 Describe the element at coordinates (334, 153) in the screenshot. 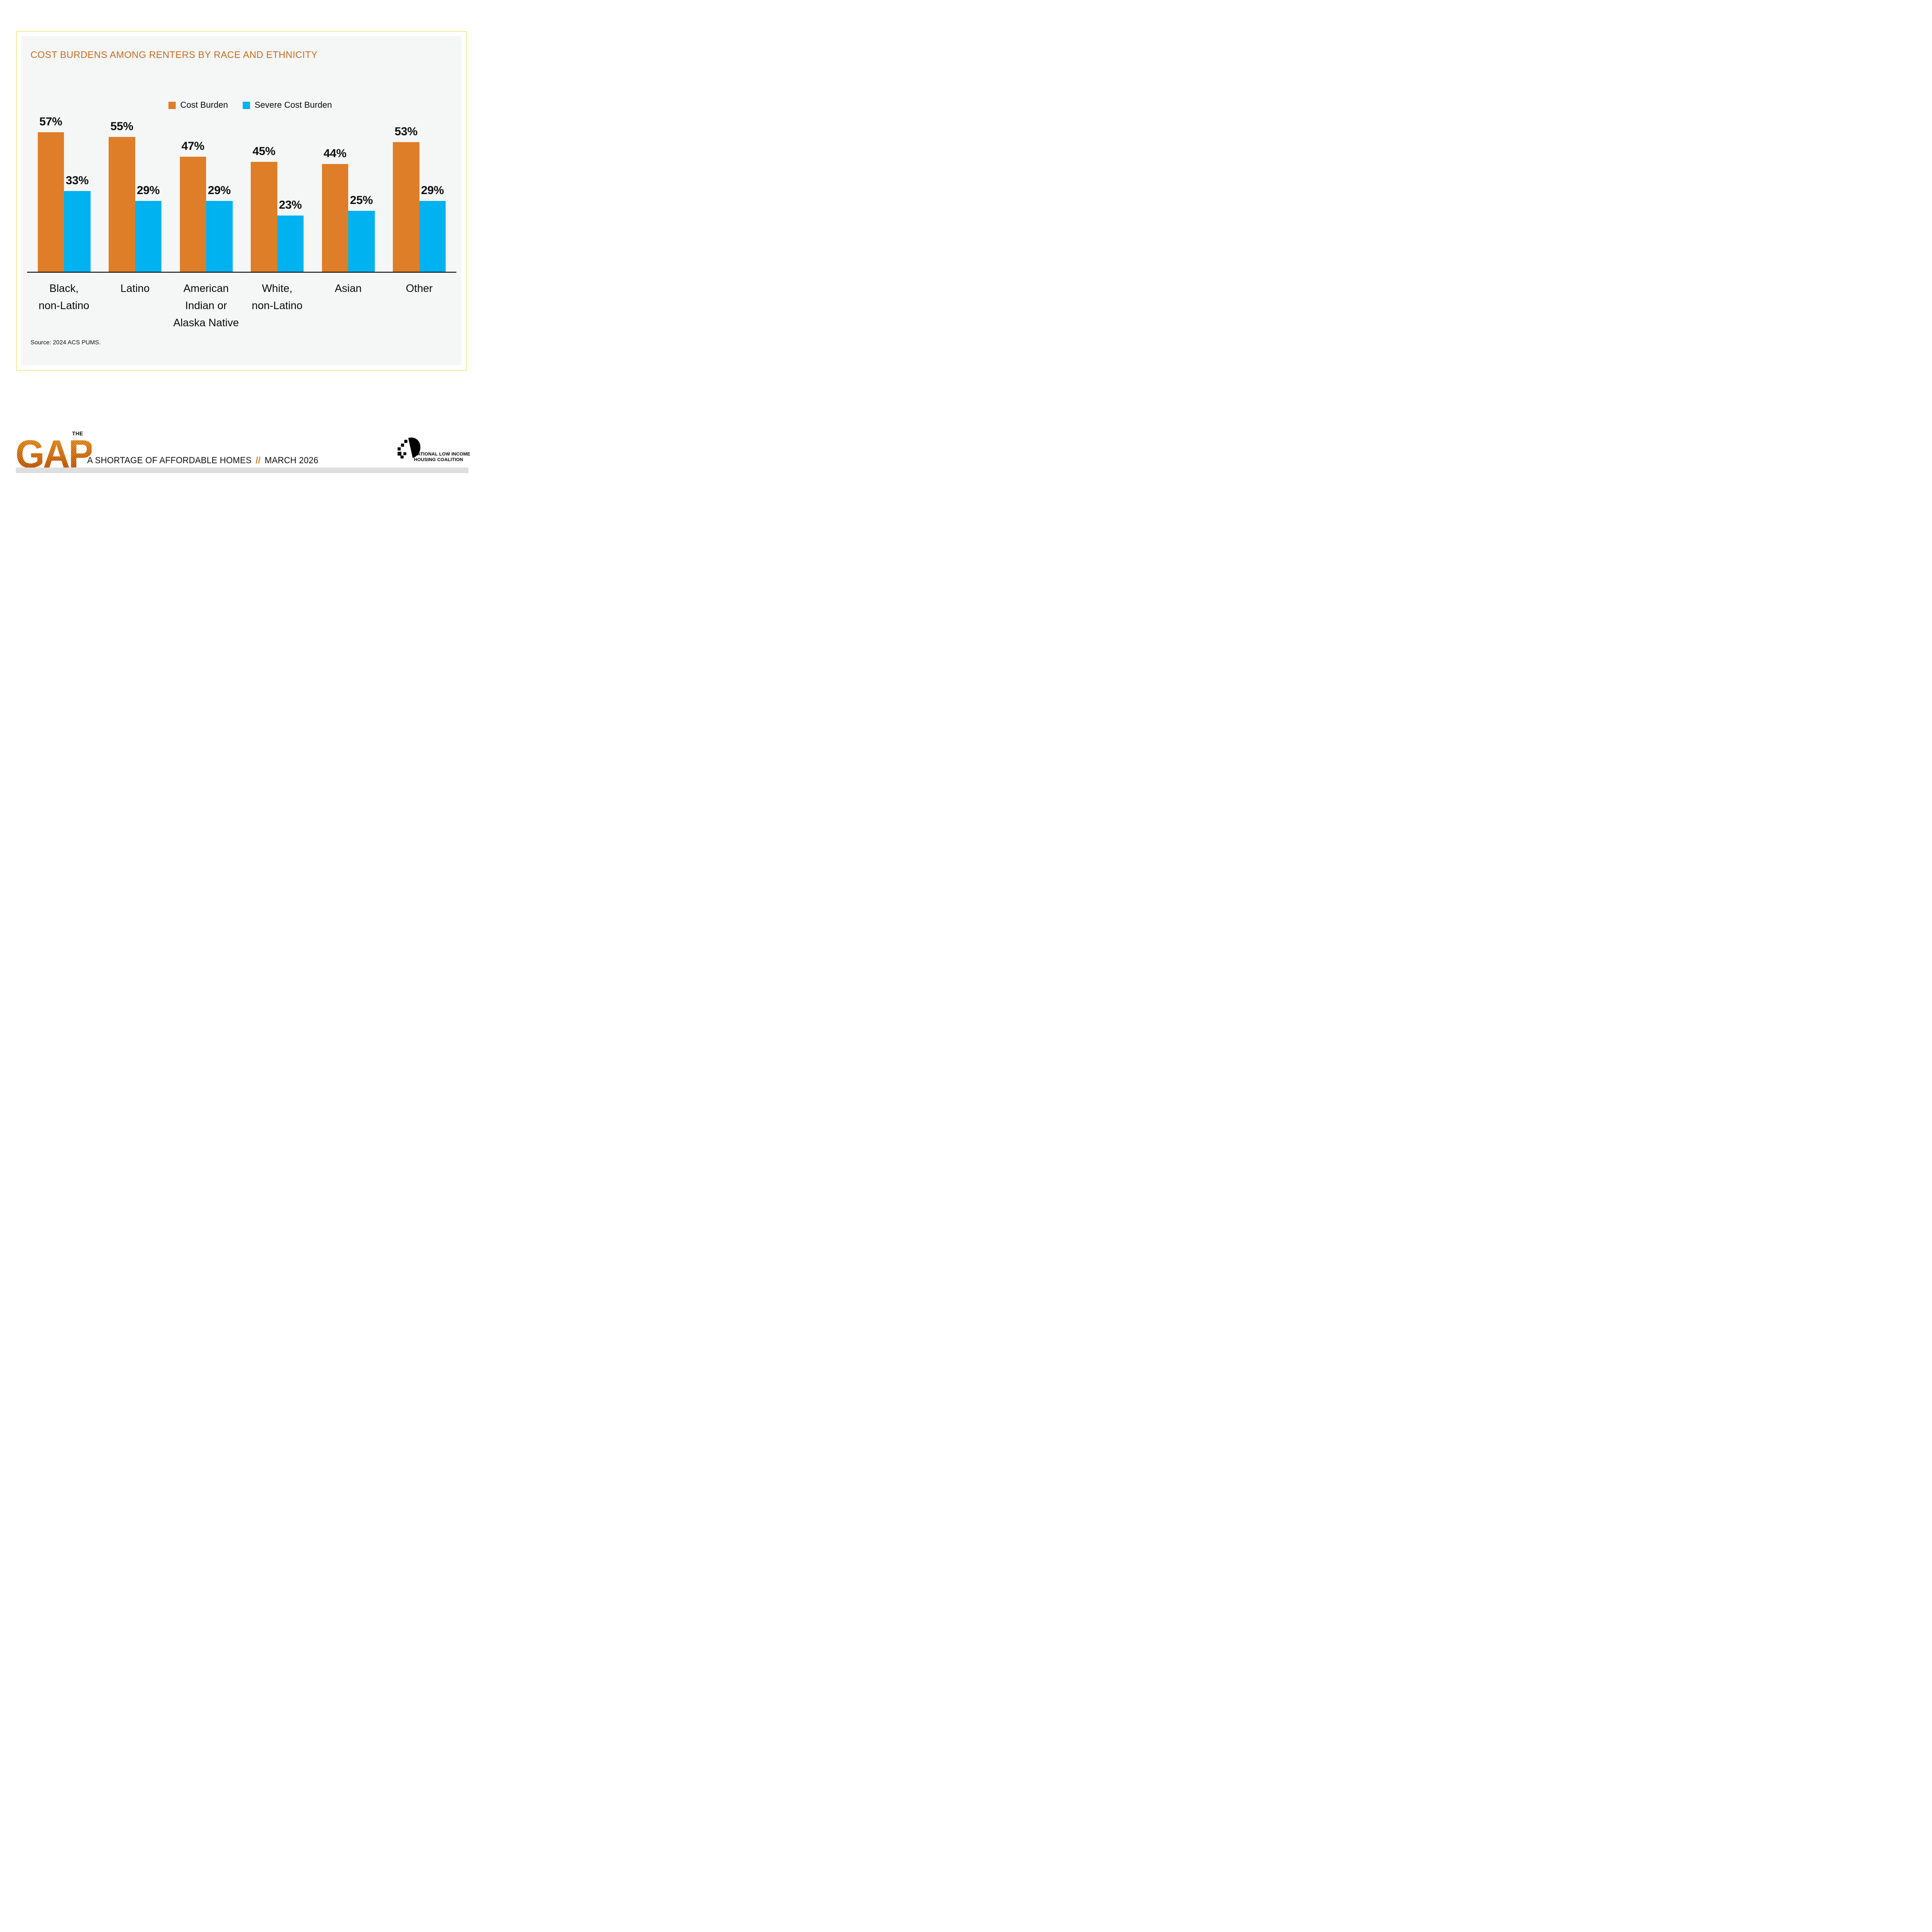

I see `bar-value-label: 44%` at that location.